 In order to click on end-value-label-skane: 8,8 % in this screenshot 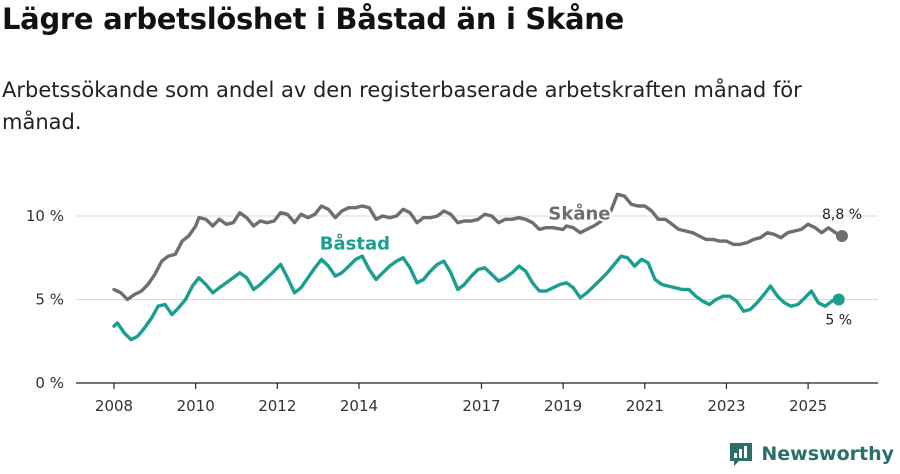, I will do `click(842, 215)`.